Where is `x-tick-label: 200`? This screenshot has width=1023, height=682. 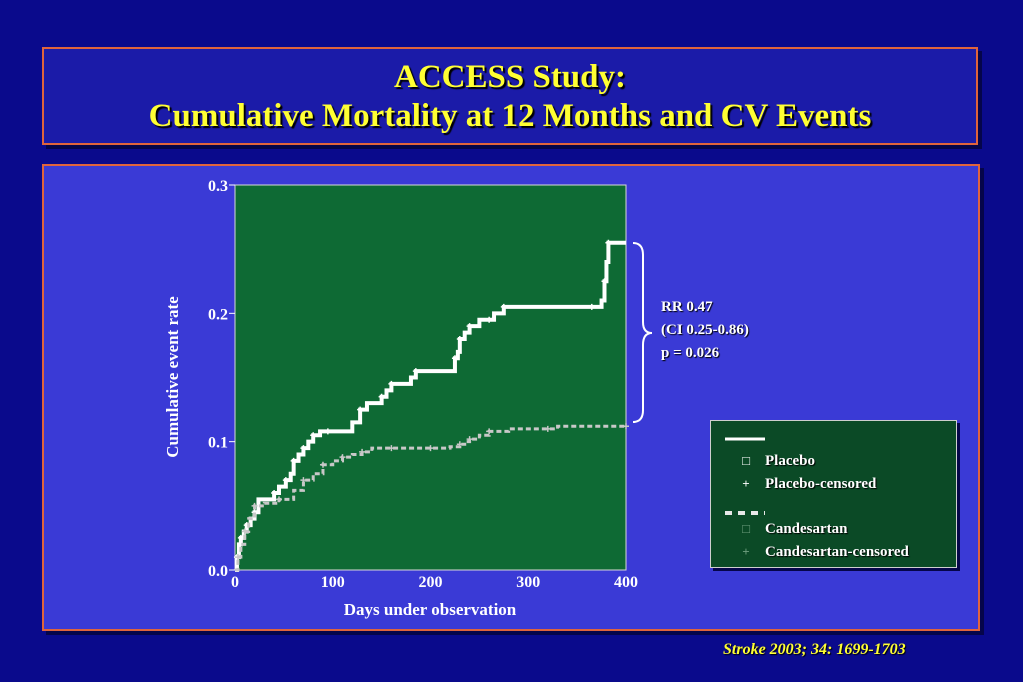 x-tick-label: 200 is located at coordinates (431, 582).